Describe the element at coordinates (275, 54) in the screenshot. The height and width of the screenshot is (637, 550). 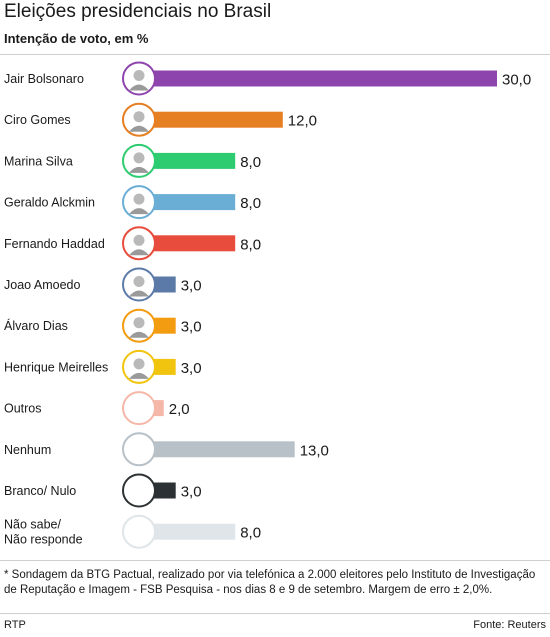
I see `top-divider` at that location.